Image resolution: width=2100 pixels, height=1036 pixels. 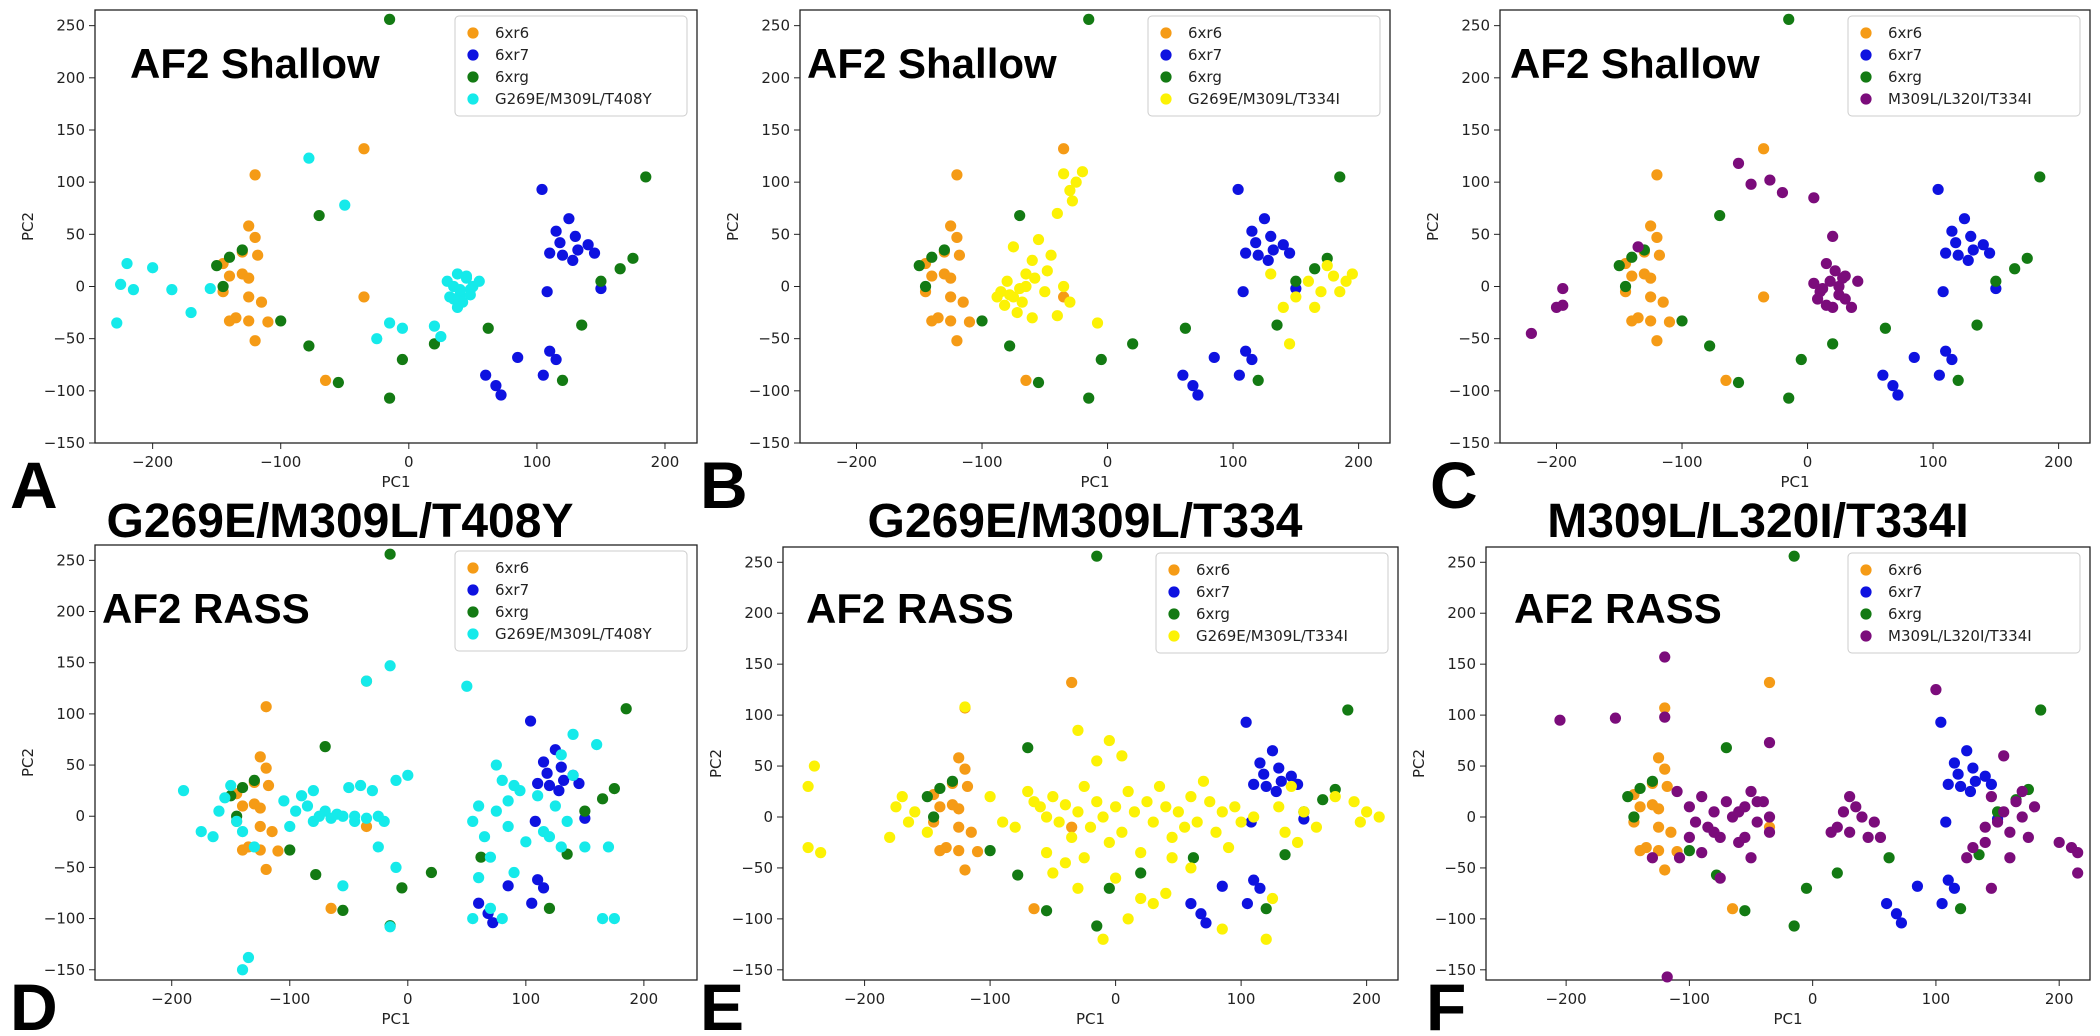 I want to click on panel-f-point-6xr7, so click(x=1901, y=923).